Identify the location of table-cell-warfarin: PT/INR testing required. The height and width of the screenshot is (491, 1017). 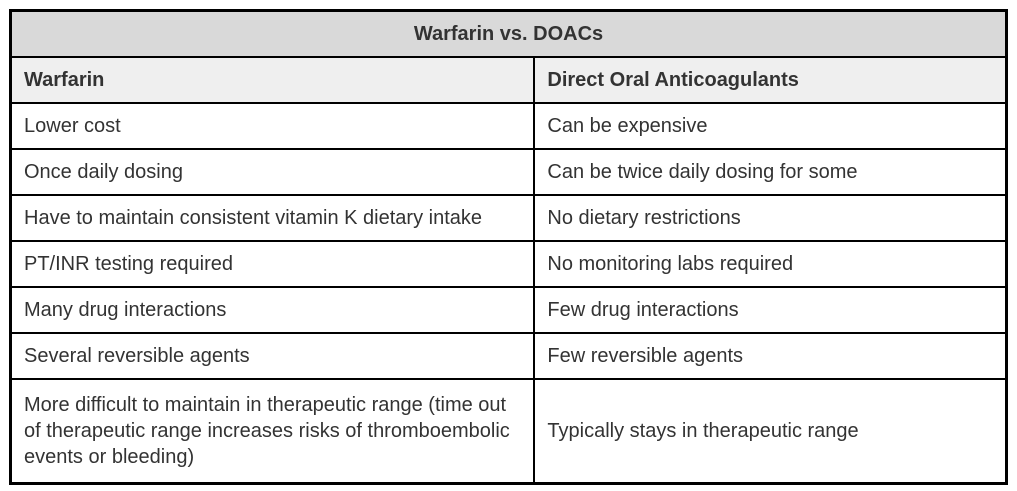
(272, 264).